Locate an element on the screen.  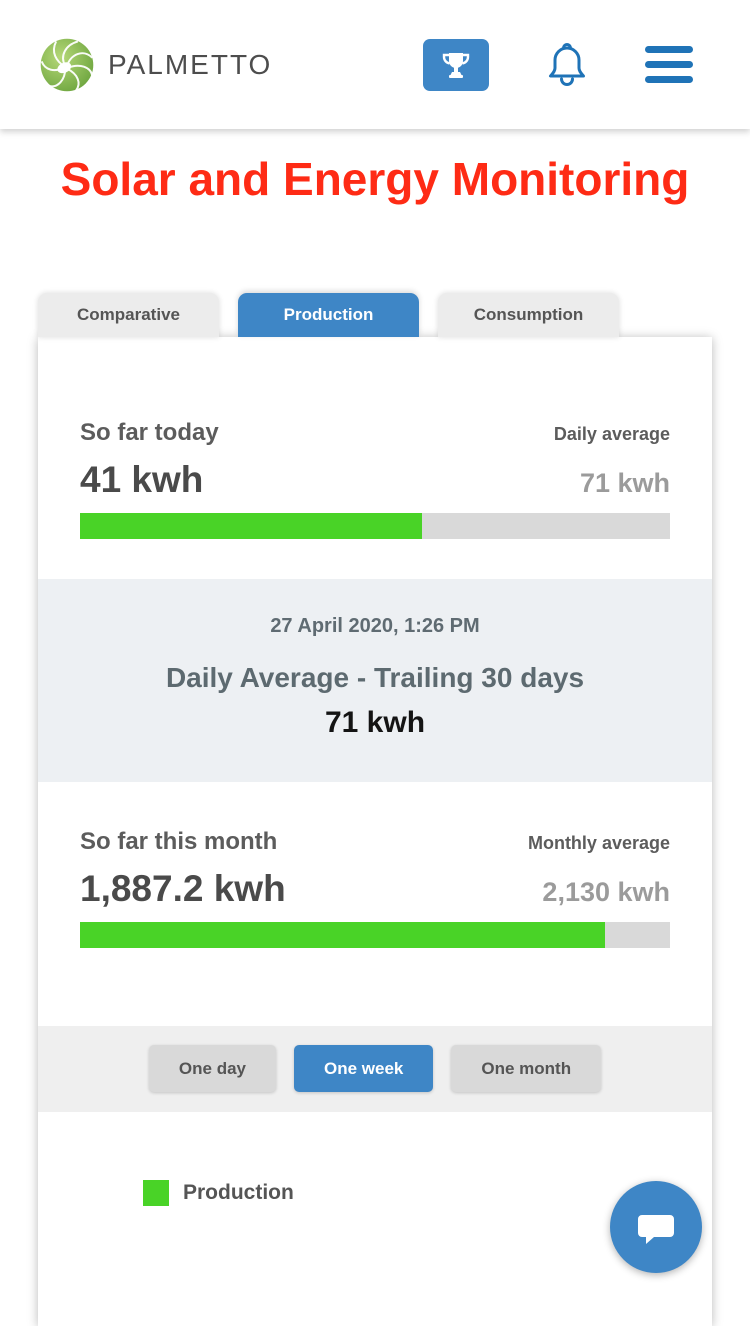
month-labels-row: So far this month Monthly average is located at coordinates (375, 842).